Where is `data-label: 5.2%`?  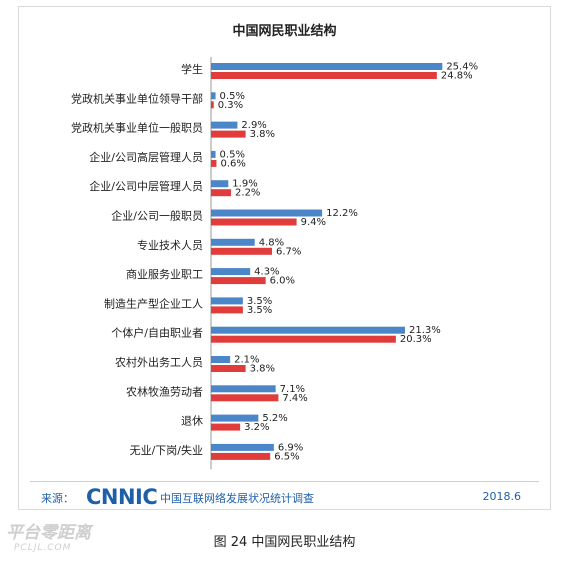 data-label: 5.2% is located at coordinates (274, 418).